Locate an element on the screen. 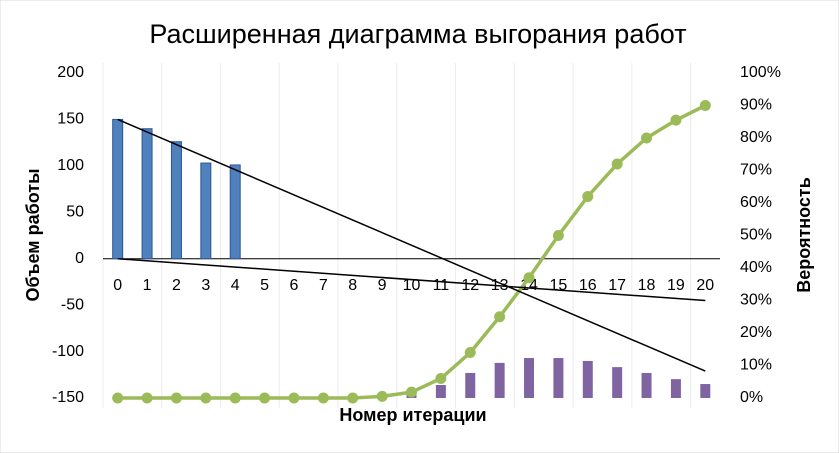 This screenshot has height=453, width=839. x-tick-label: 16 is located at coordinates (588, 285).